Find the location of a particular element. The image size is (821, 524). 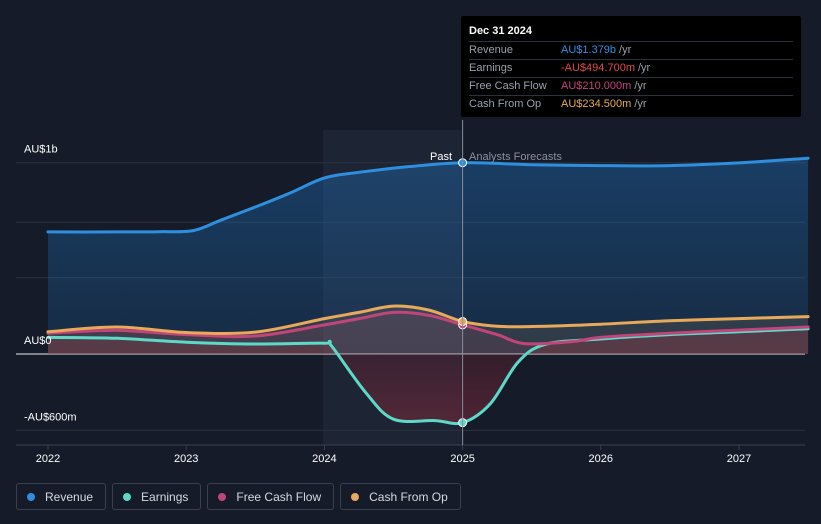

tooltip-value: -AU$494.700m is located at coordinates (598, 68).